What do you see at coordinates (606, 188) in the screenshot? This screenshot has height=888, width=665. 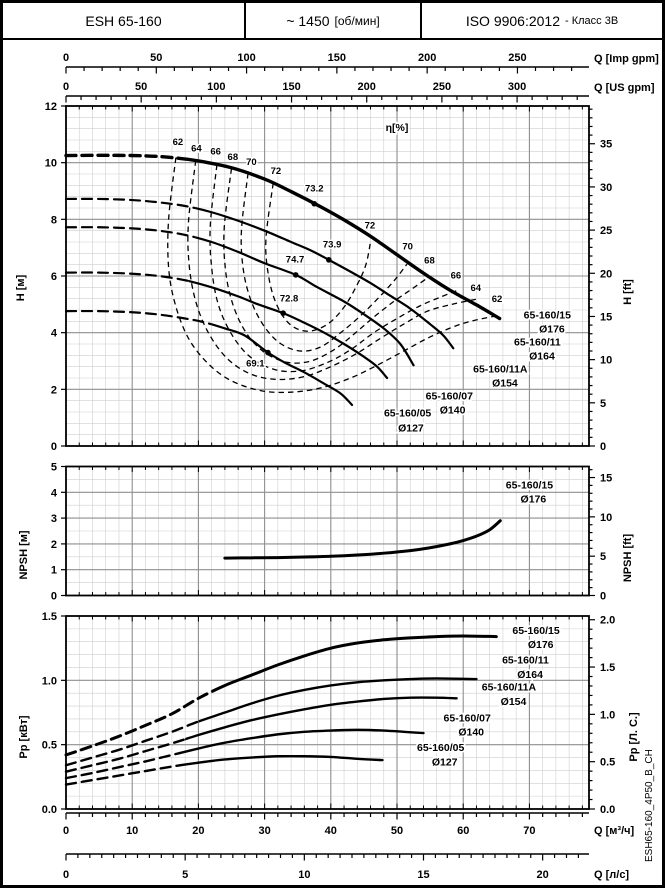 I see `right-axis-tick-label: 30` at bounding box center [606, 188].